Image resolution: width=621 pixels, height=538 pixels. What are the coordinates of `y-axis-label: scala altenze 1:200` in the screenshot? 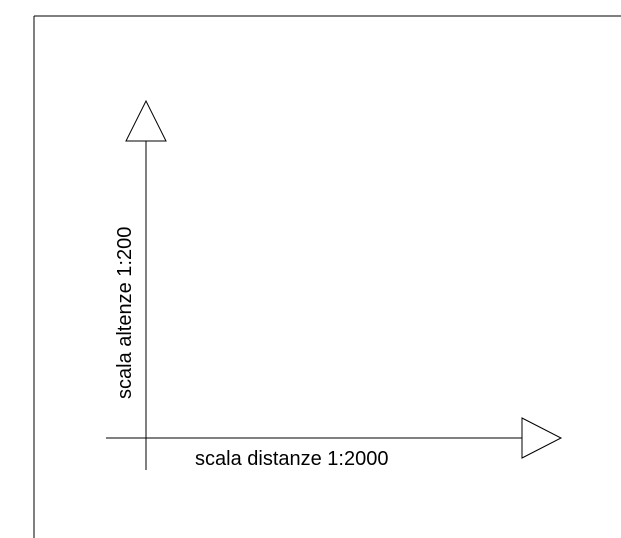 It's located at (125, 313).